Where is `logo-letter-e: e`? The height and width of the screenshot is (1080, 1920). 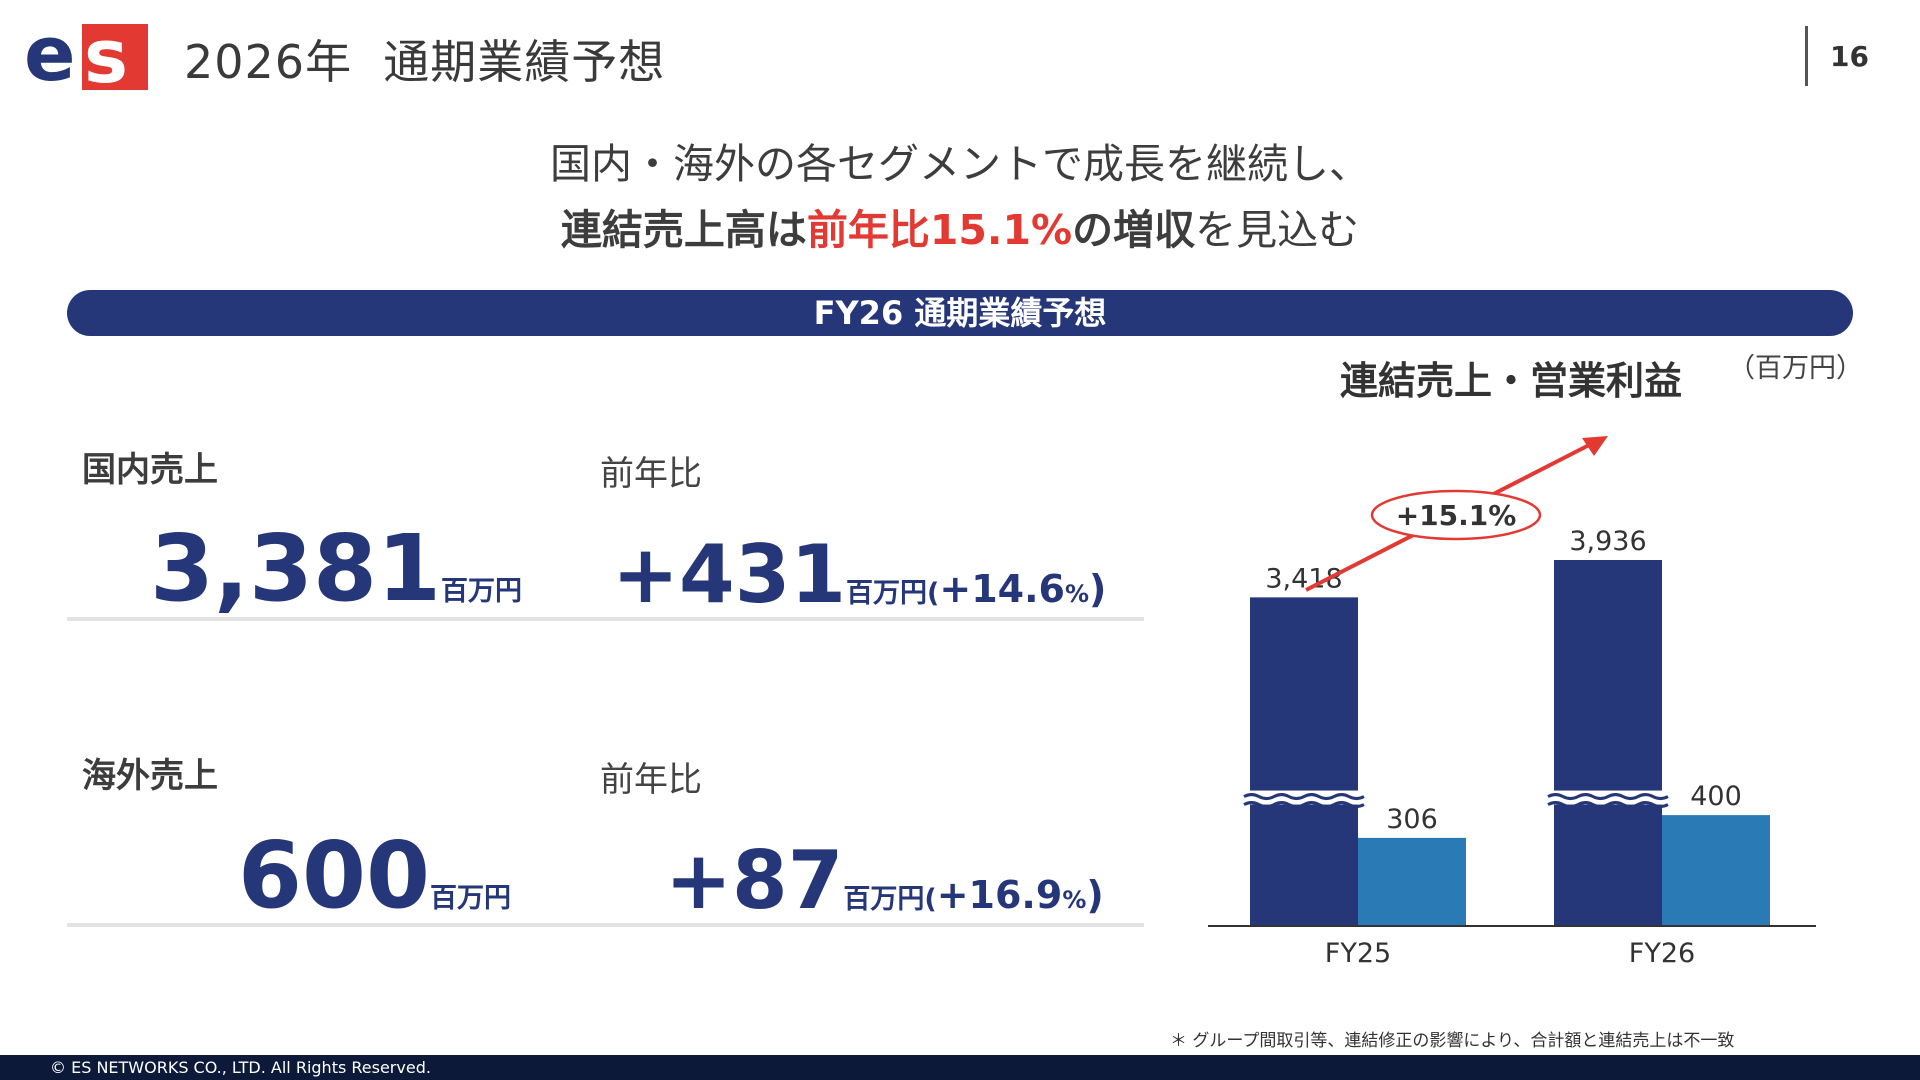 logo-letter-e: e is located at coordinates (51, 57).